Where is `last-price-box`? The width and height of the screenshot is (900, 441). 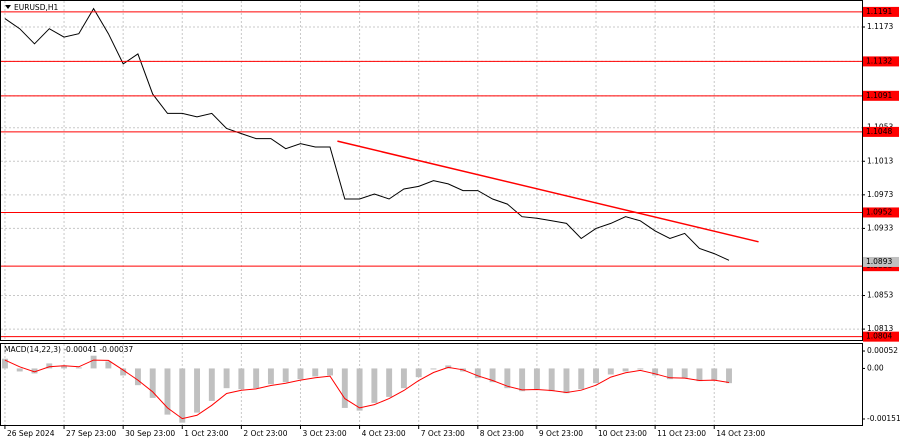
last-price-box is located at coordinates (881, 261).